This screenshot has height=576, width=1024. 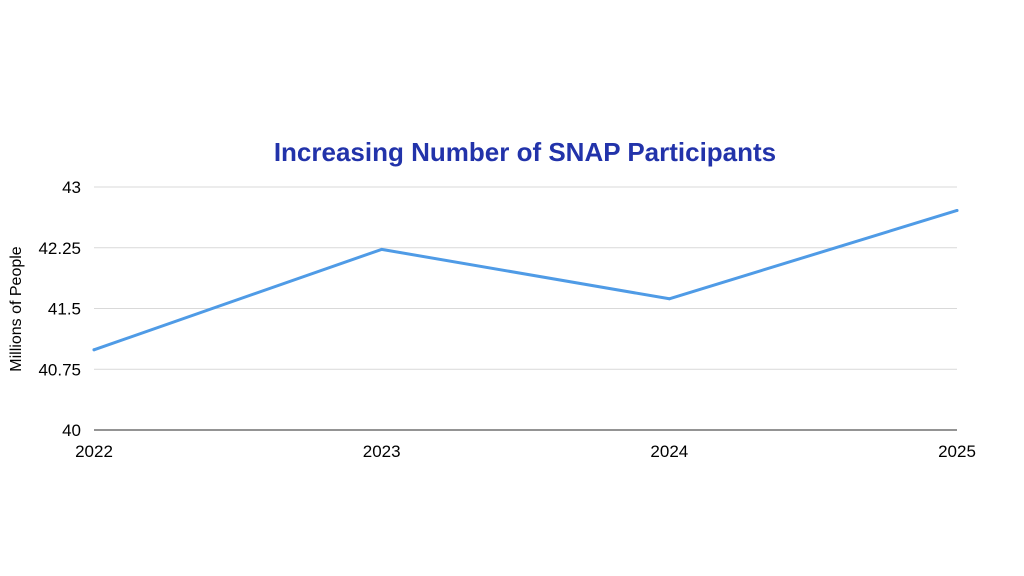 I want to click on x-tick-label: 2022, so click(x=94, y=451).